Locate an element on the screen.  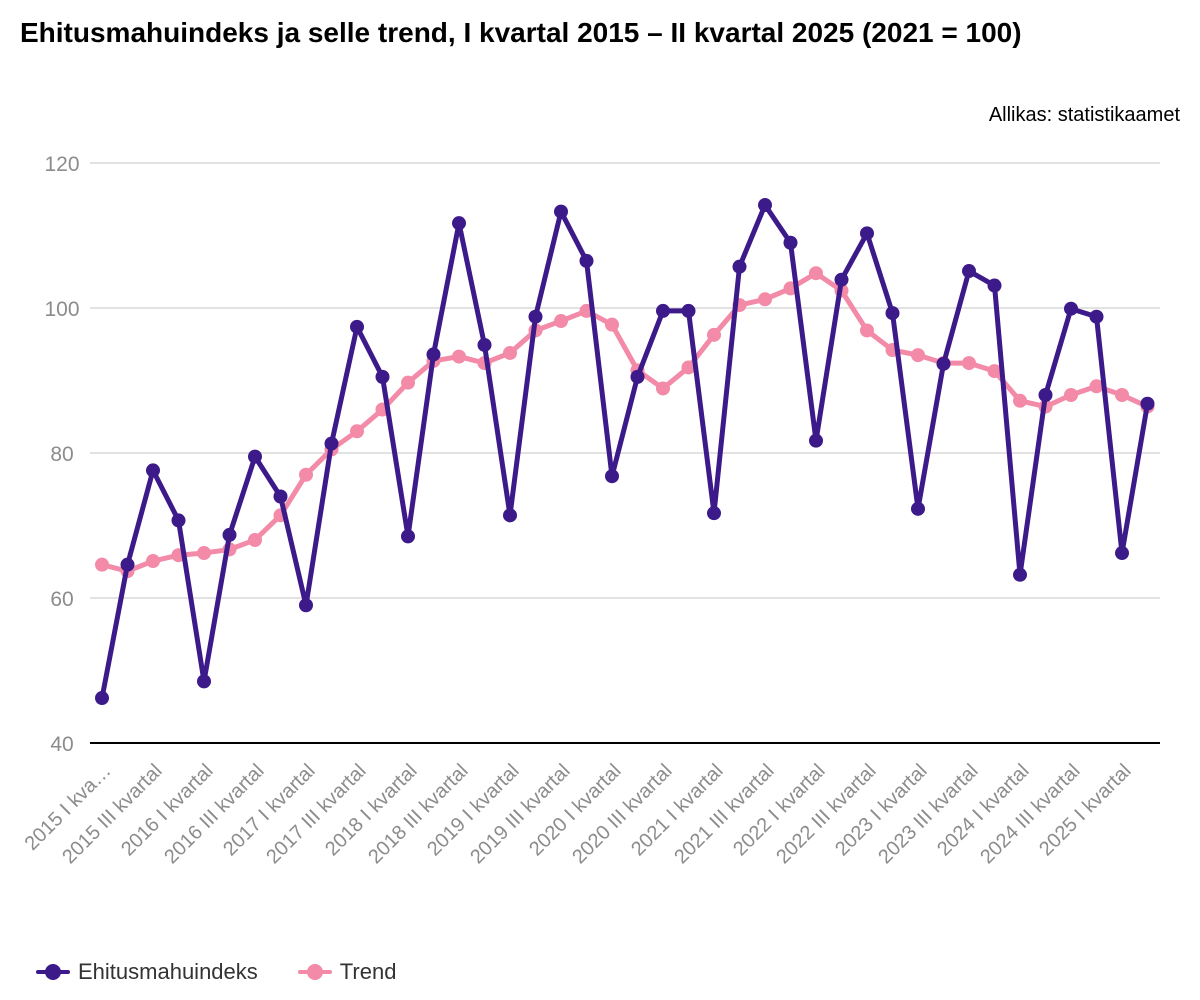
legend-item-trend: Trend is located at coordinates (347, 972).